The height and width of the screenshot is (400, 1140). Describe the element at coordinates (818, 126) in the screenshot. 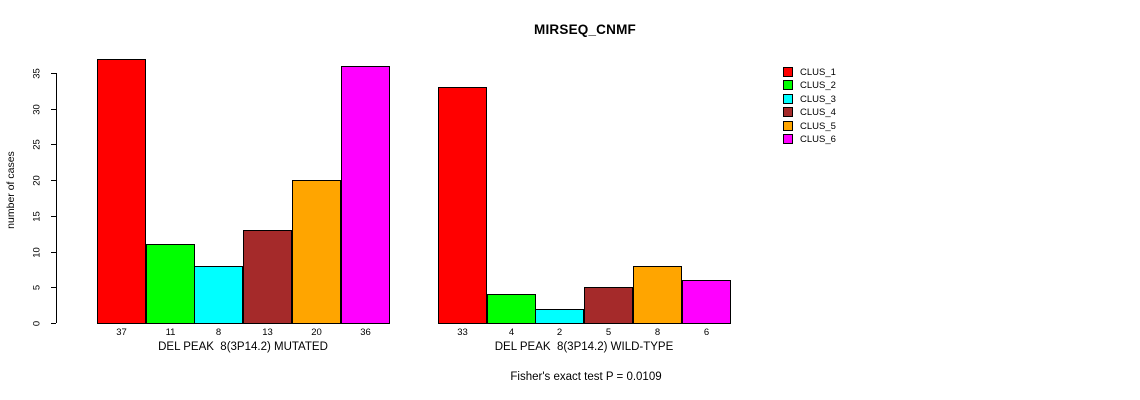

I see `legend-label: CLUS_5` at that location.